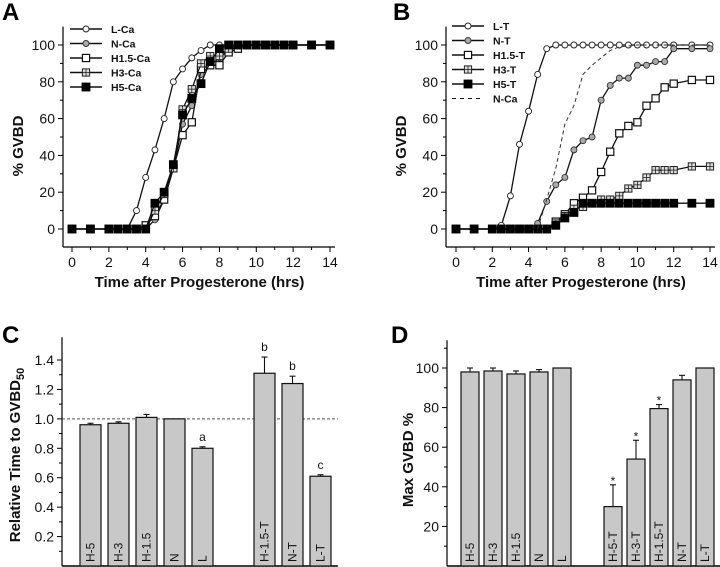  What do you see at coordinates (122, 30) in the screenshot?
I see `legend-label: L-Ca` at bounding box center [122, 30].